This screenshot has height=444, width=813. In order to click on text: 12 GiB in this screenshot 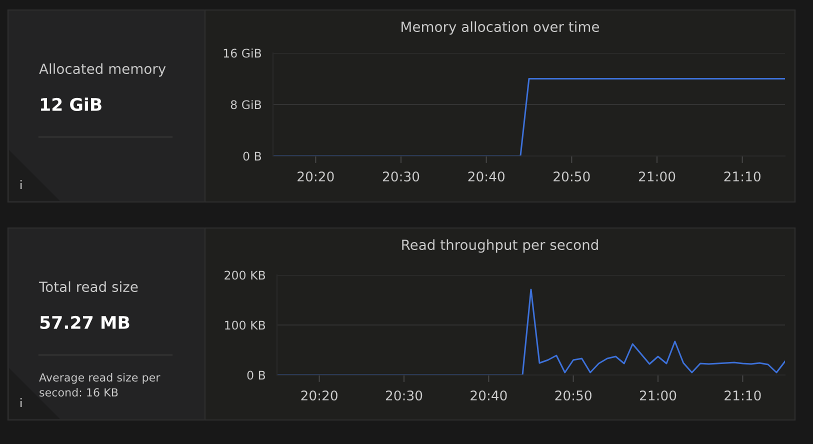, I will do `click(71, 105)`.